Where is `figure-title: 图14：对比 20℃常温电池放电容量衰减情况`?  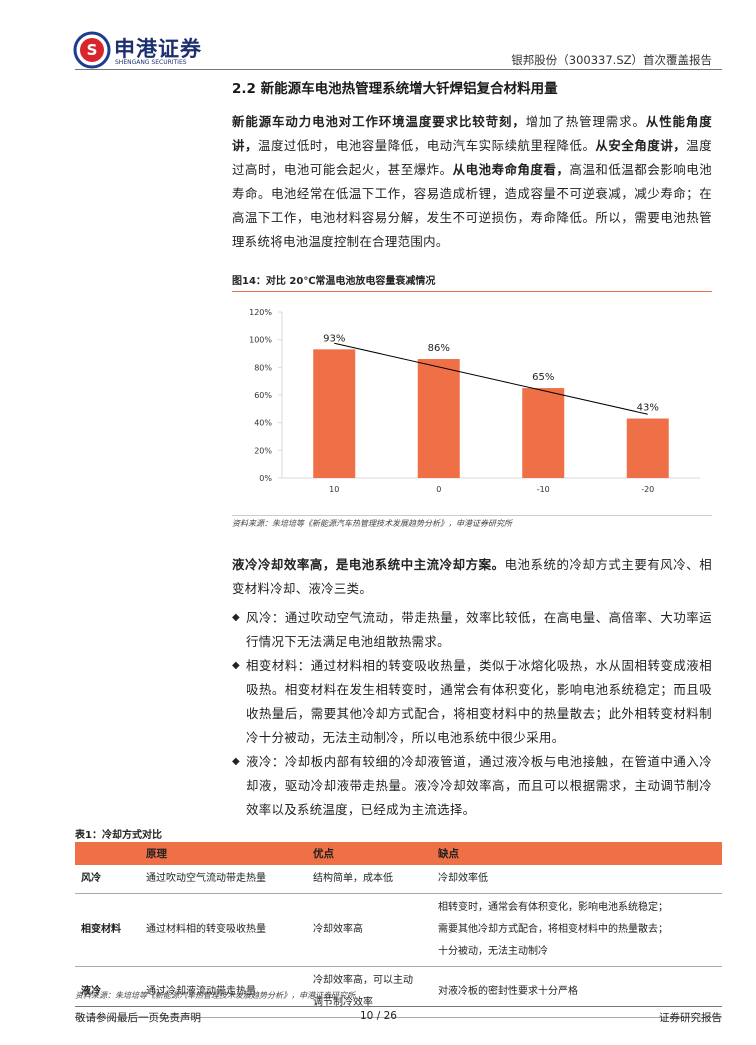
figure-title: 图14：对比 20℃常温电池放电容量衰减情况 is located at coordinates (472, 282).